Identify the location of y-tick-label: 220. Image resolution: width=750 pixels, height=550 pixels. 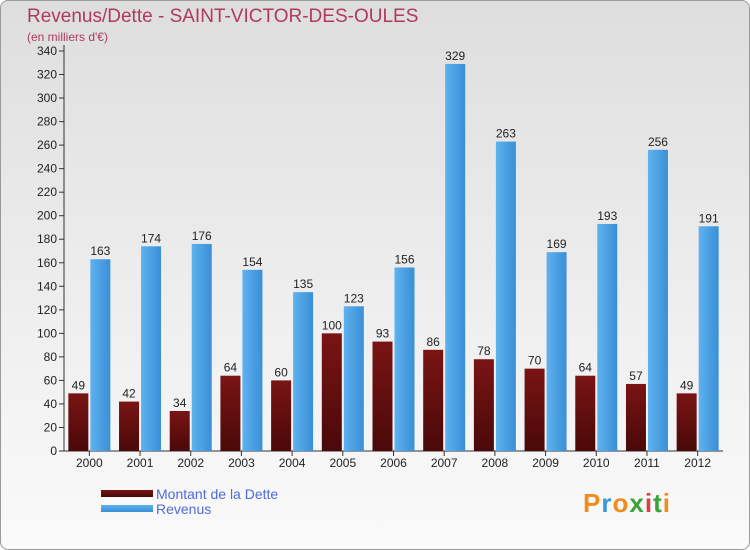
(47, 192).